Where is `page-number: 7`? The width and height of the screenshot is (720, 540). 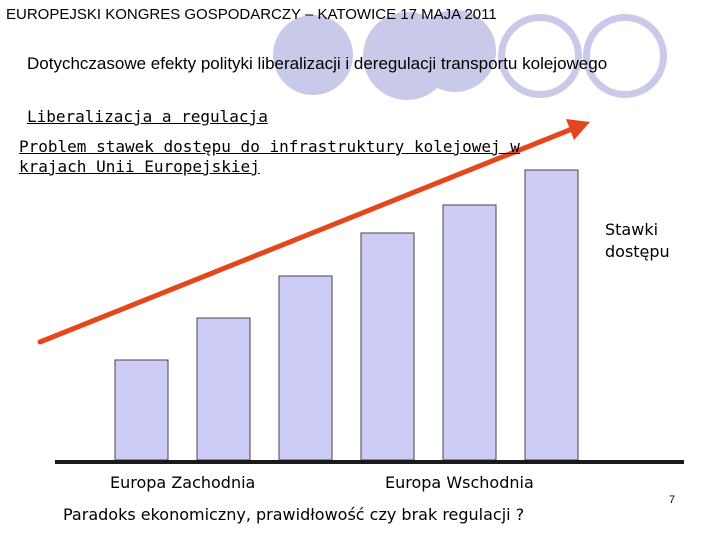 page-number: 7 is located at coordinates (672, 500).